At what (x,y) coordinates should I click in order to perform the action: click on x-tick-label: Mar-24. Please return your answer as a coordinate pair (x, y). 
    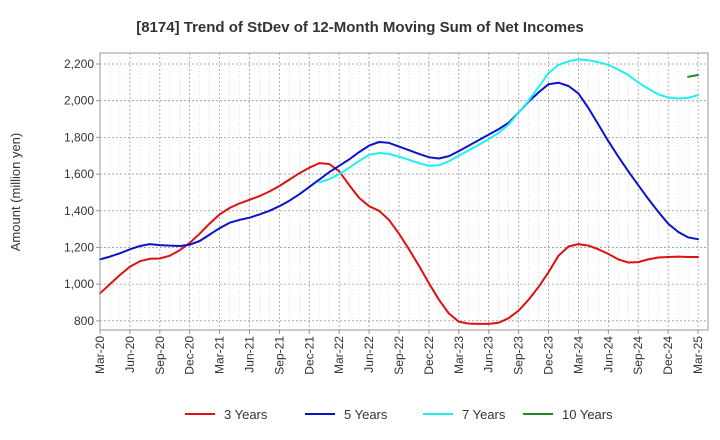
    Looking at the image, I should click on (578, 355).